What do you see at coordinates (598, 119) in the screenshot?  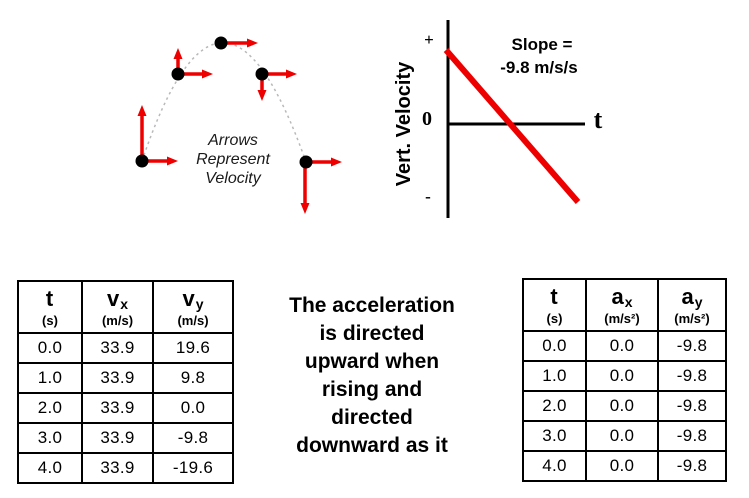 I see `x-axis-label: t` at bounding box center [598, 119].